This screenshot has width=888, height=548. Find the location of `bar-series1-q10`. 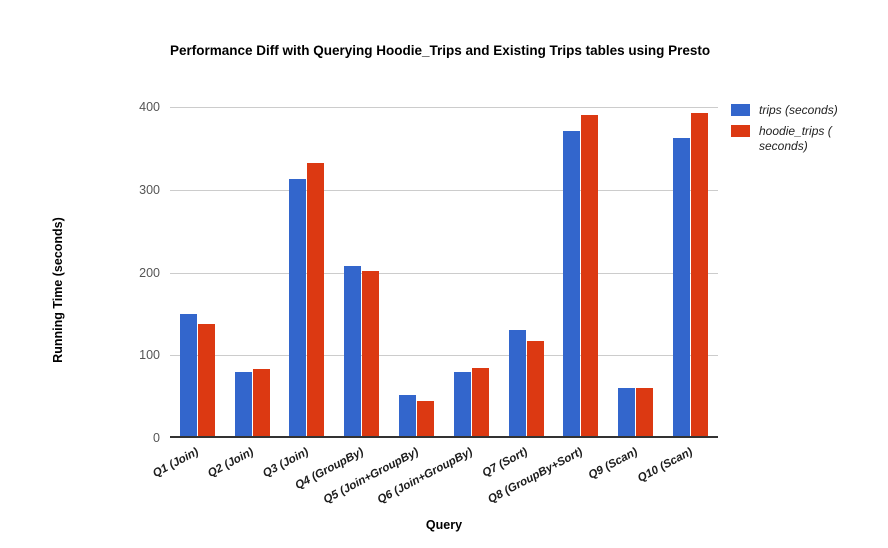

bar-series1-q10 is located at coordinates (682, 287).